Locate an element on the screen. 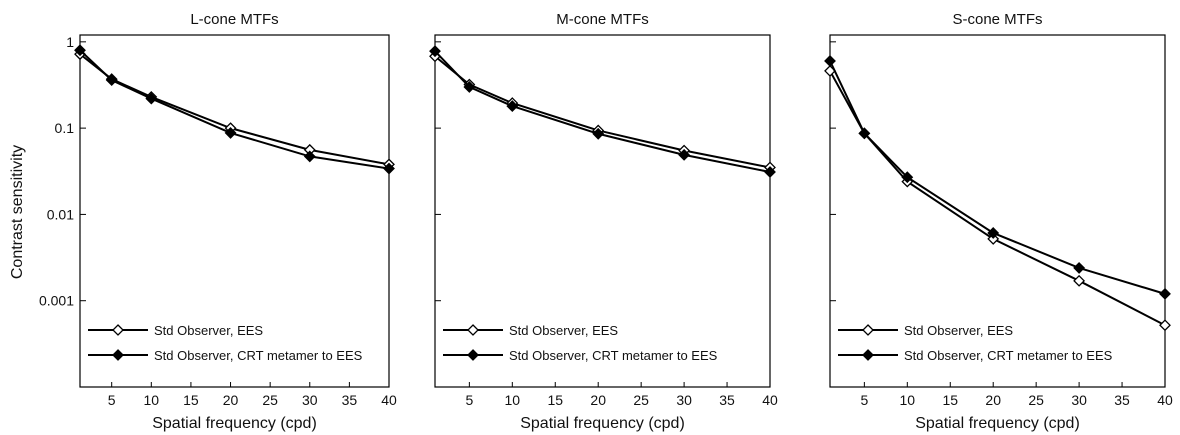  chart-title: S-cone MTFs is located at coordinates (997, 19).